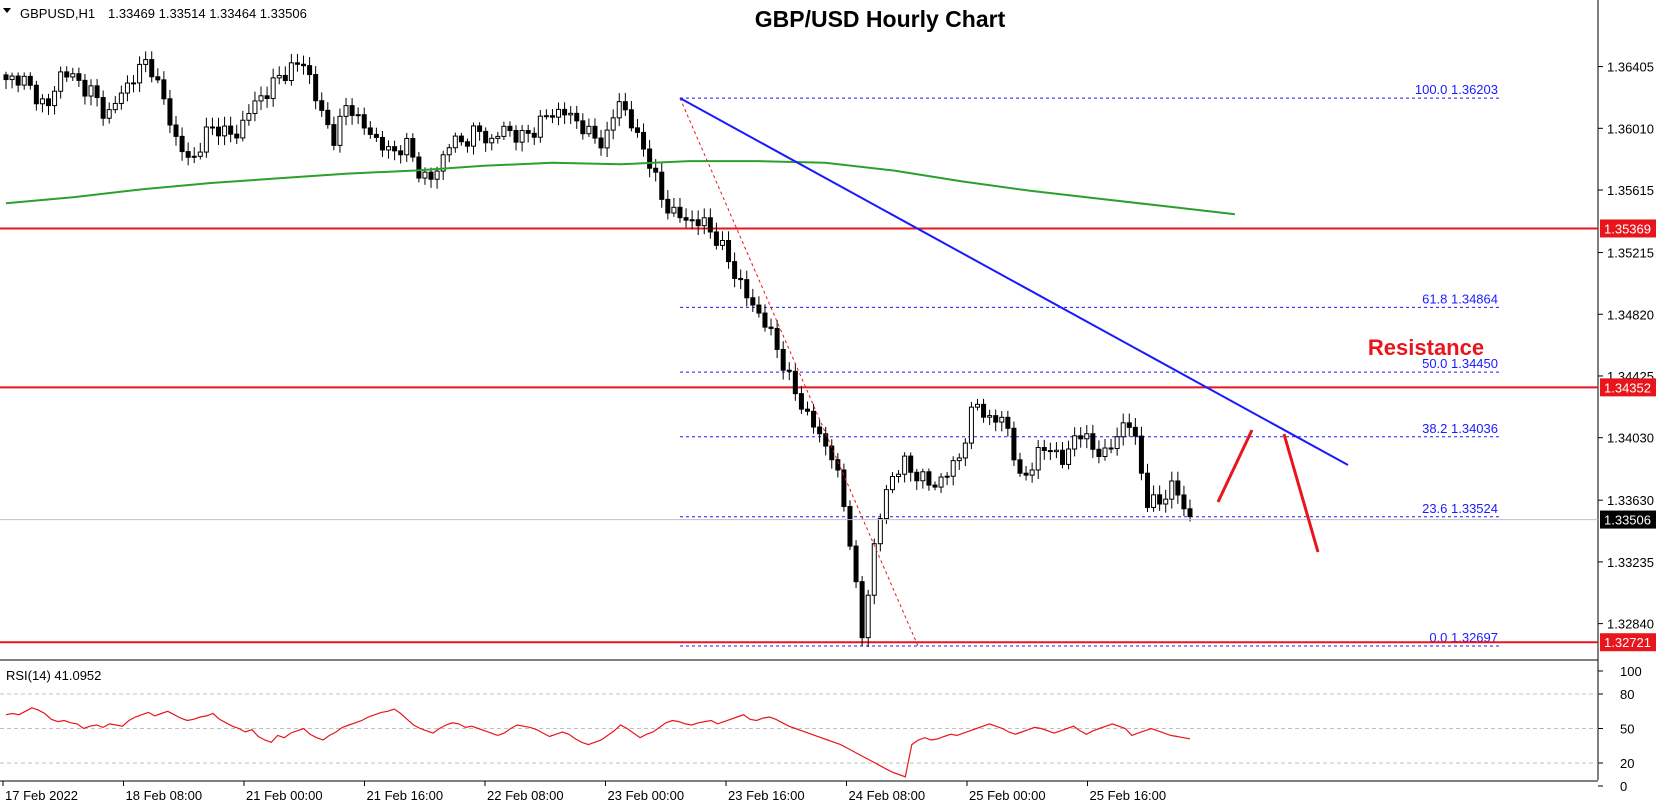  Describe the element at coordinates (766, 795) in the screenshot. I see `time-tick-label: 23 Feb 16:00` at that location.